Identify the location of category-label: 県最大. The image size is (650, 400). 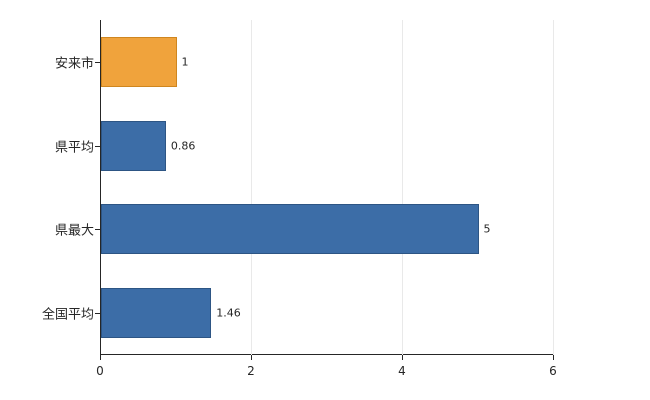
(74, 231).